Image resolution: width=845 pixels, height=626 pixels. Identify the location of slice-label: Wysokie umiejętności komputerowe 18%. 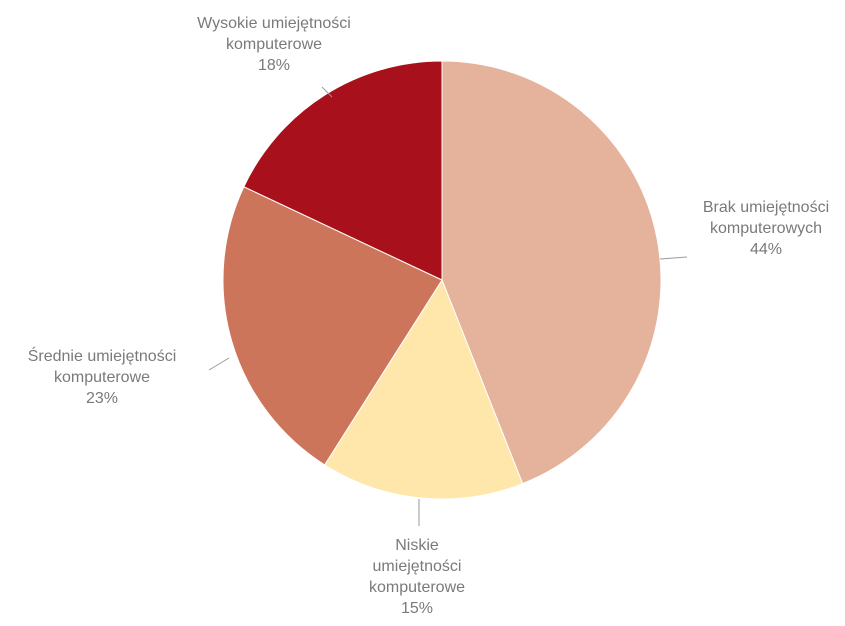
(274, 44).